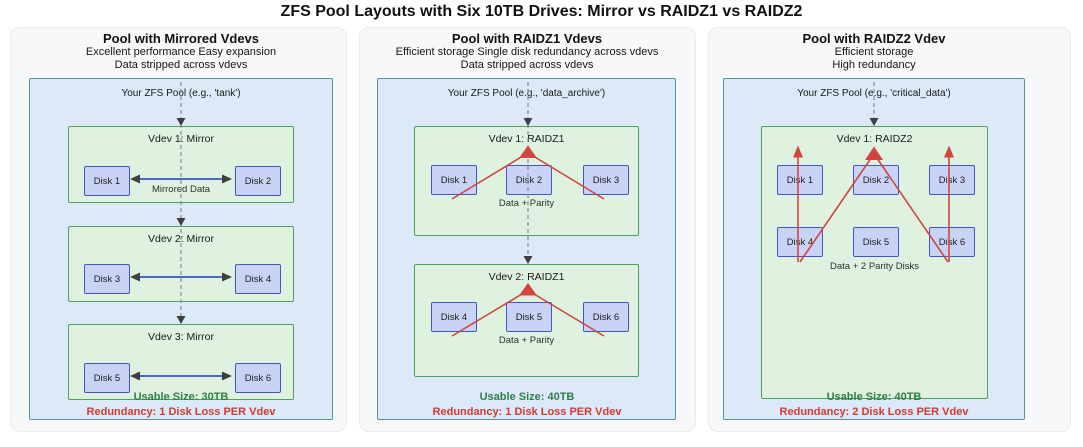 This screenshot has width=1083, height=447. Describe the element at coordinates (527, 65) in the screenshot. I see `panel-raidz1-subtitle2: Data stripped across vdevs` at that location.